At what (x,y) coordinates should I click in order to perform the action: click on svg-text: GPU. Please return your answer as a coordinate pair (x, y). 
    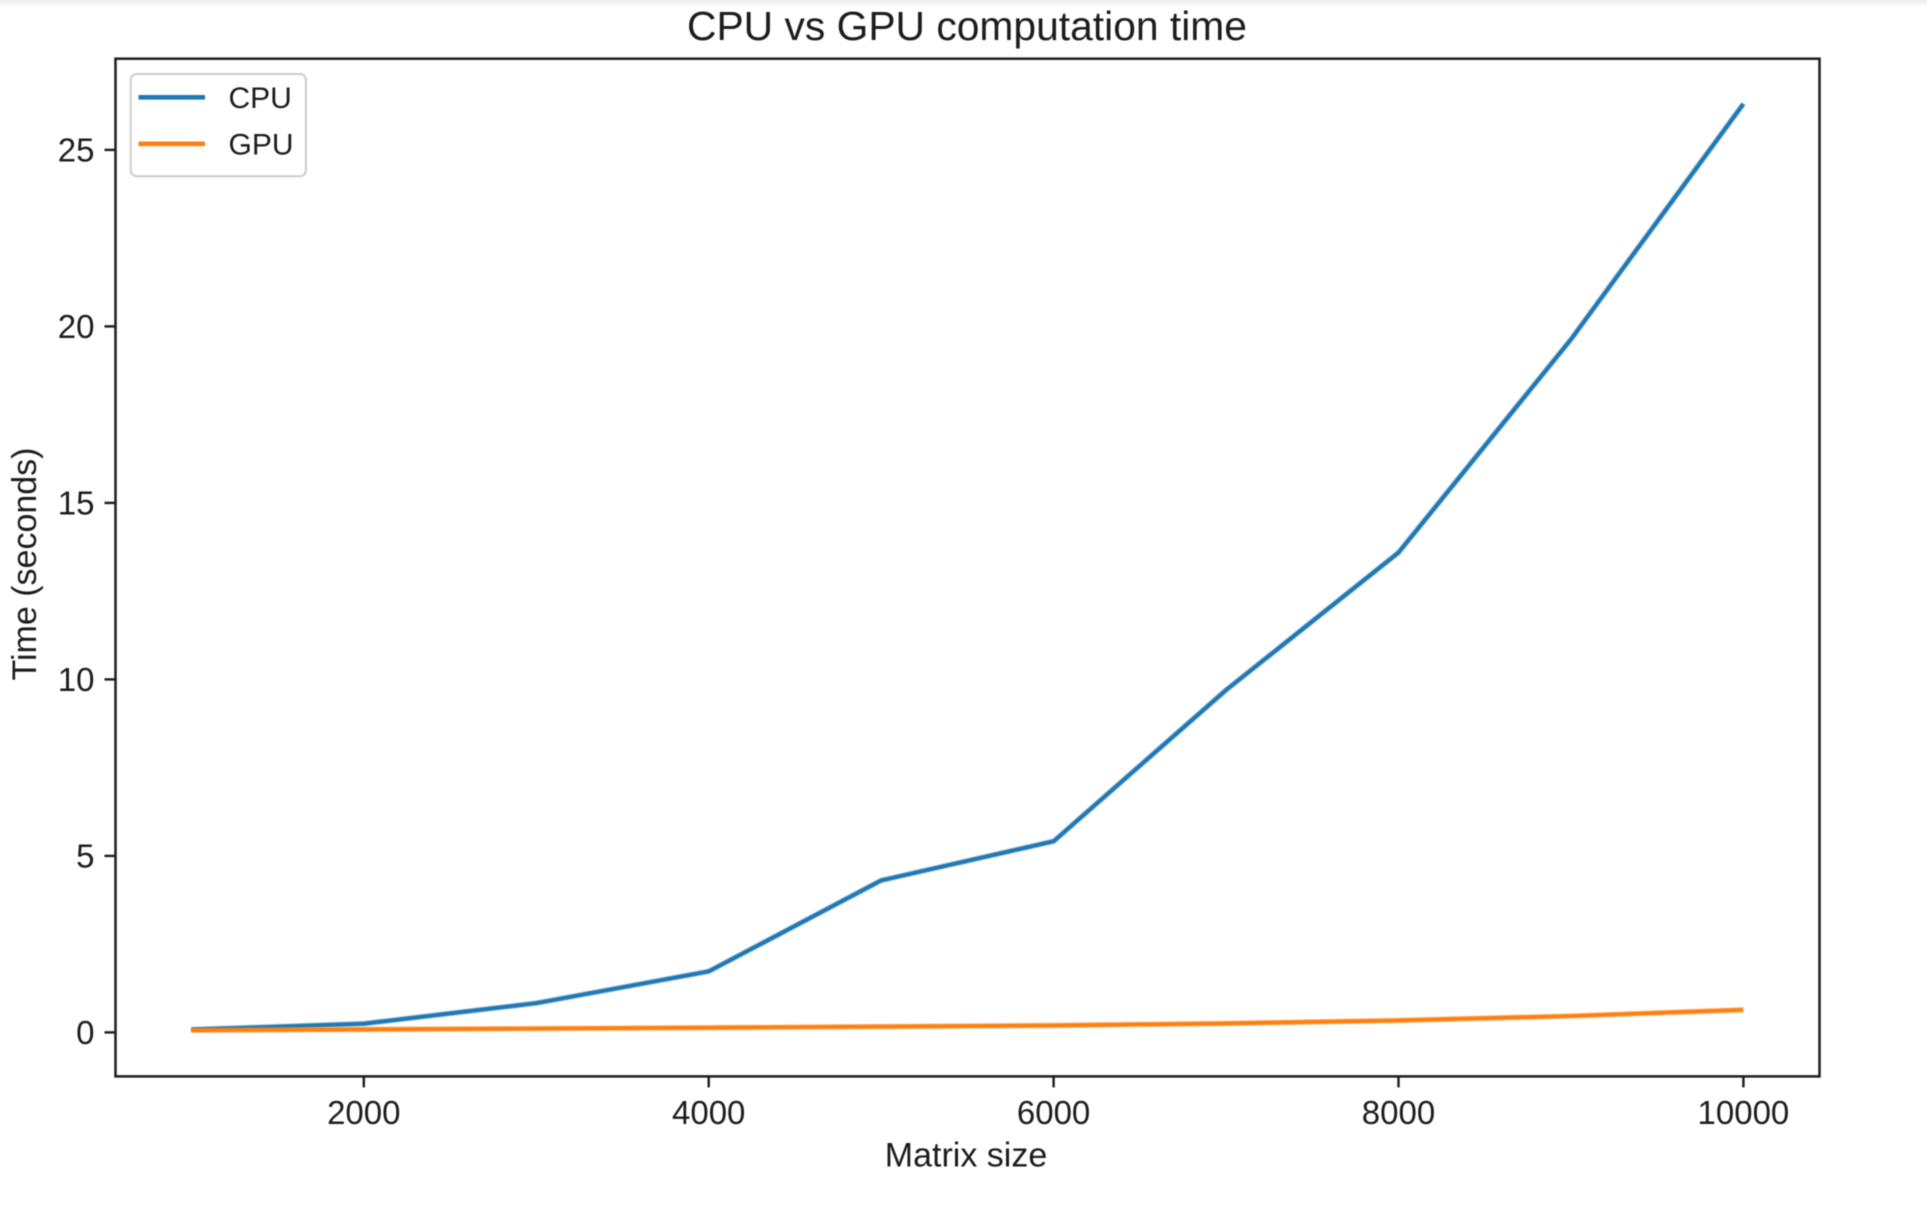
    Looking at the image, I should click on (261, 145).